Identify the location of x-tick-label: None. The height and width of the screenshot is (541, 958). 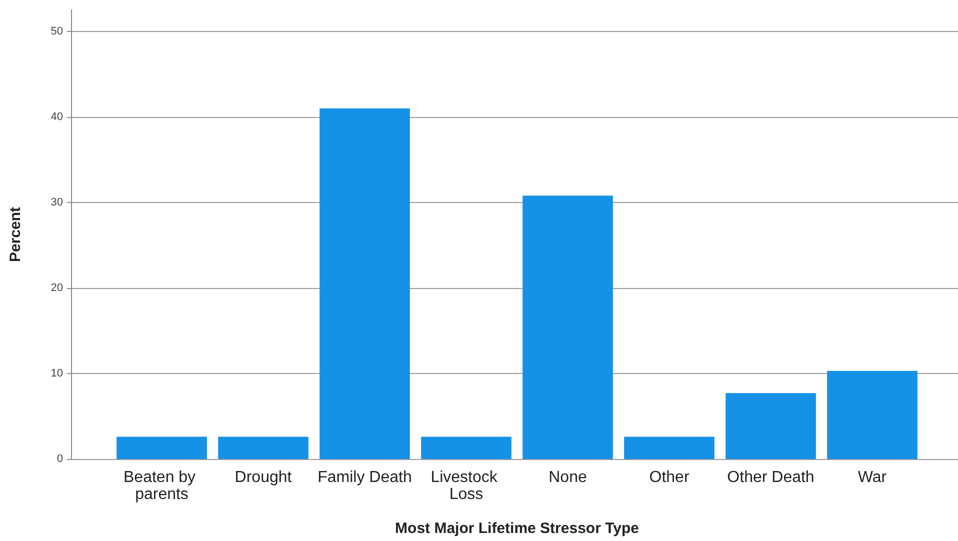
(567, 477).